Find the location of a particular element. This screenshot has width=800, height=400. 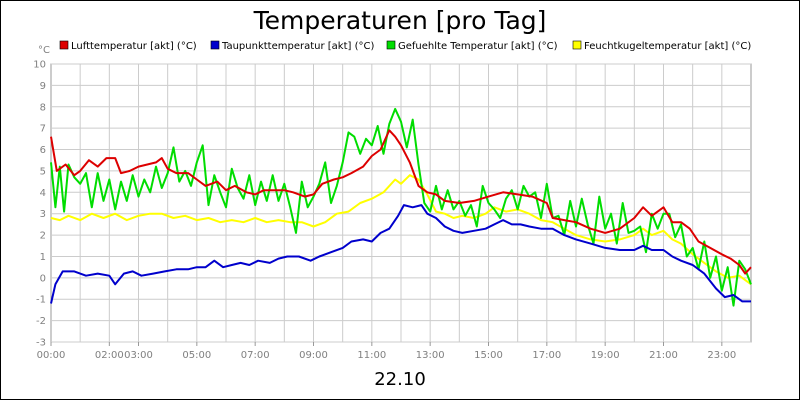

legend-label: Gefuehlte Temperatur [akt] (°C) is located at coordinates (478, 46).